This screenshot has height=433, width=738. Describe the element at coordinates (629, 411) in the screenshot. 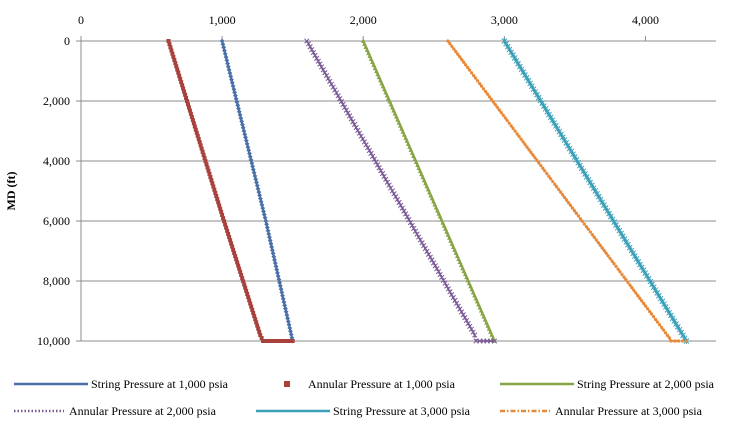

I see `legend-label: Annular Pressure at 3,000 psia` at that location.